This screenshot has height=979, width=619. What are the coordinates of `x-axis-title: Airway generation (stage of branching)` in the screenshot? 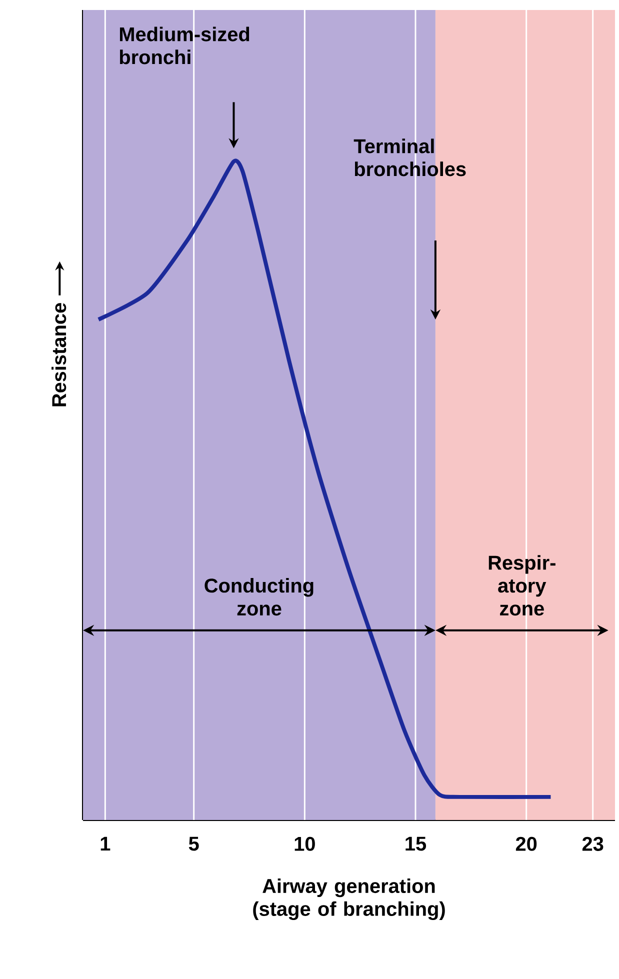 It's located at (349, 899).